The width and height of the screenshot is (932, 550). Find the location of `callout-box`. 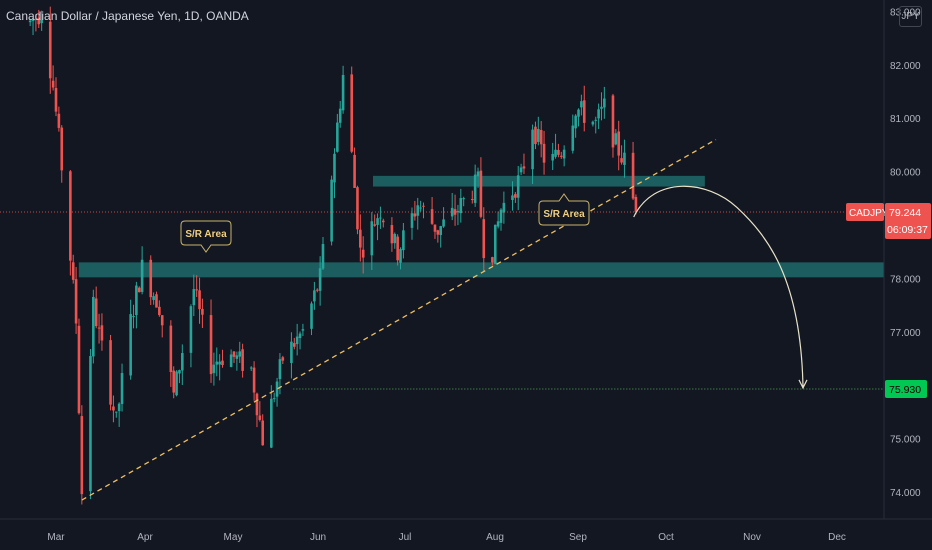

callout-box is located at coordinates (206, 236).